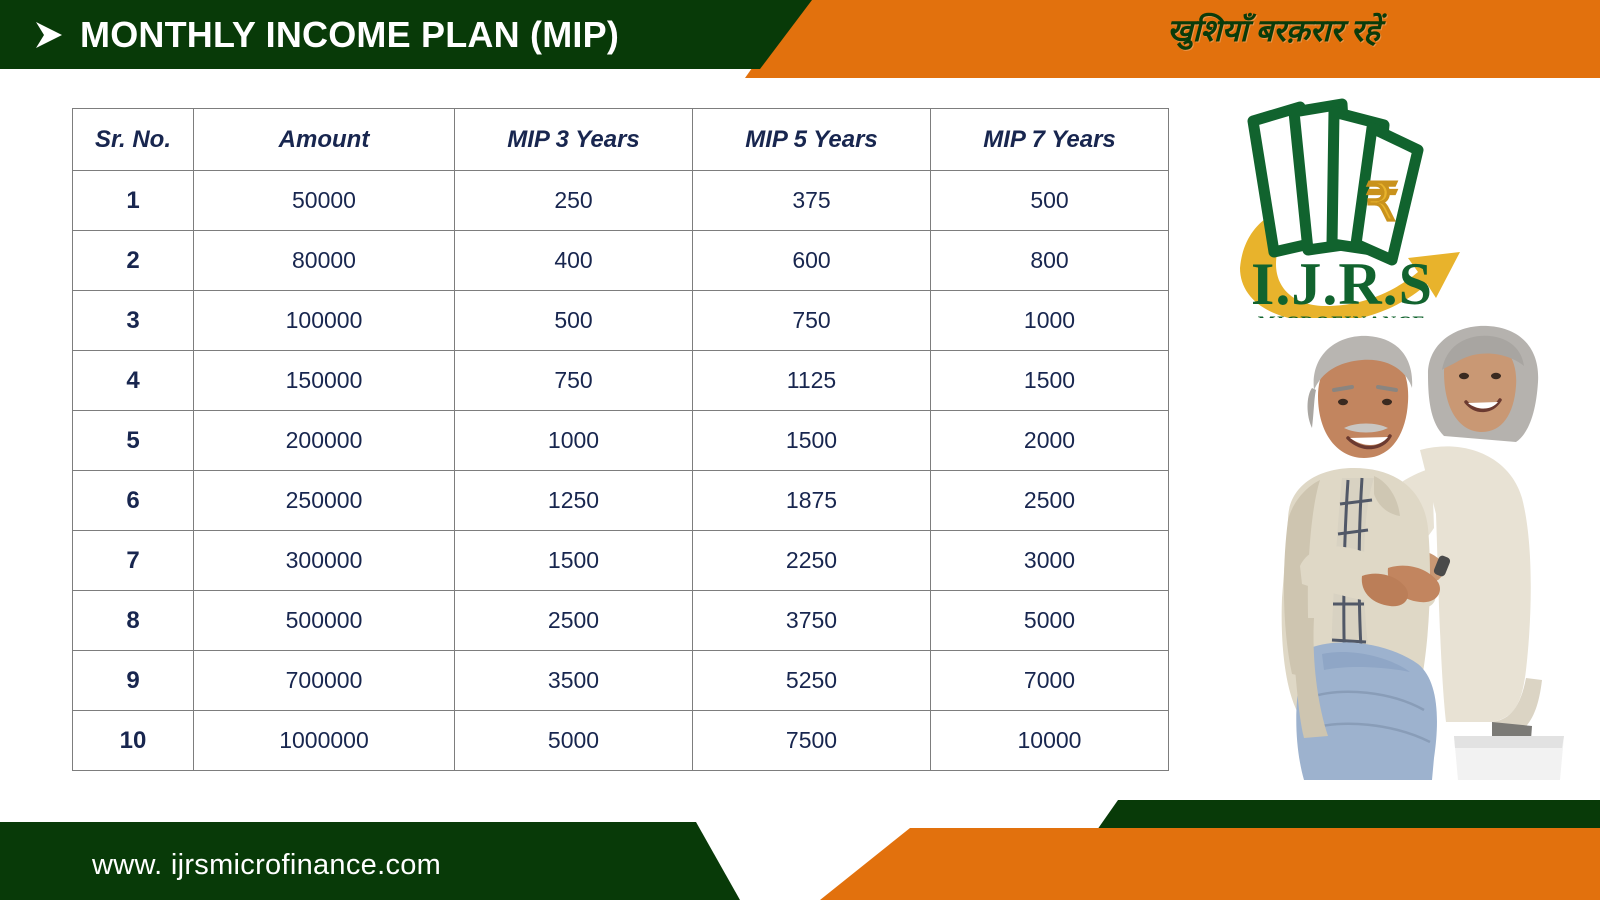  What do you see at coordinates (133, 740) in the screenshot?
I see `cell-sr-no: 10` at bounding box center [133, 740].